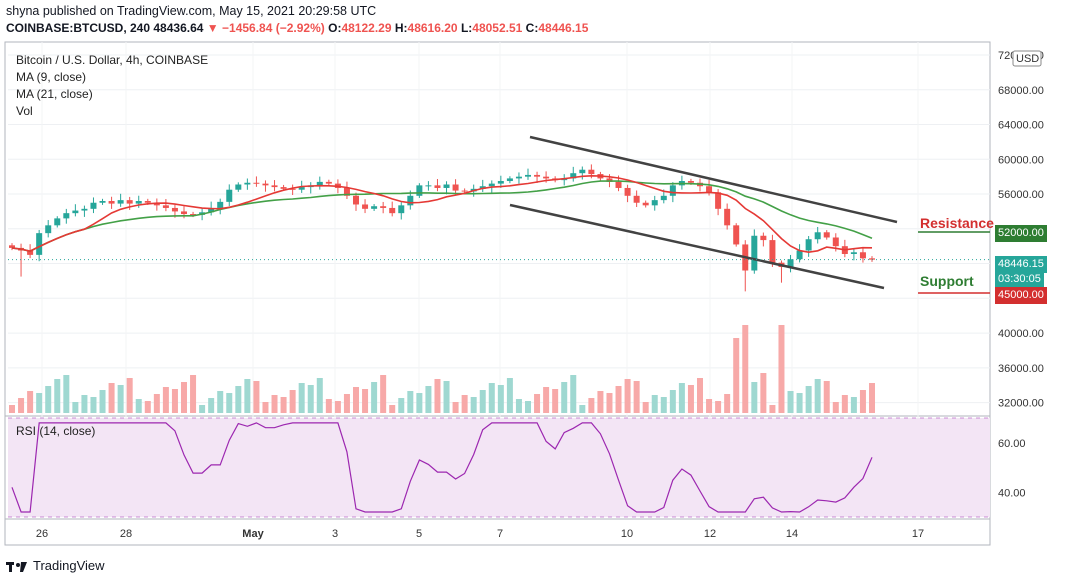 This screenshot has width=1065, height=584. Describe the element at coordinates (957, 223) in the screenshot. I see `resistance-label: Resistance` at that location.